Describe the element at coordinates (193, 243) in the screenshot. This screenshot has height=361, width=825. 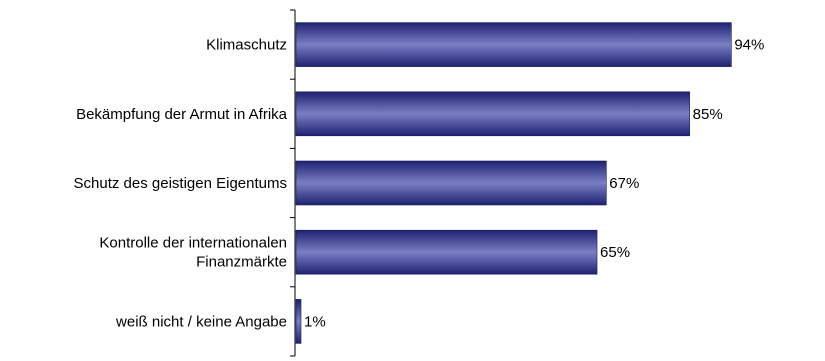
I see `category-label: Kontrolle der internationalen` at that location.